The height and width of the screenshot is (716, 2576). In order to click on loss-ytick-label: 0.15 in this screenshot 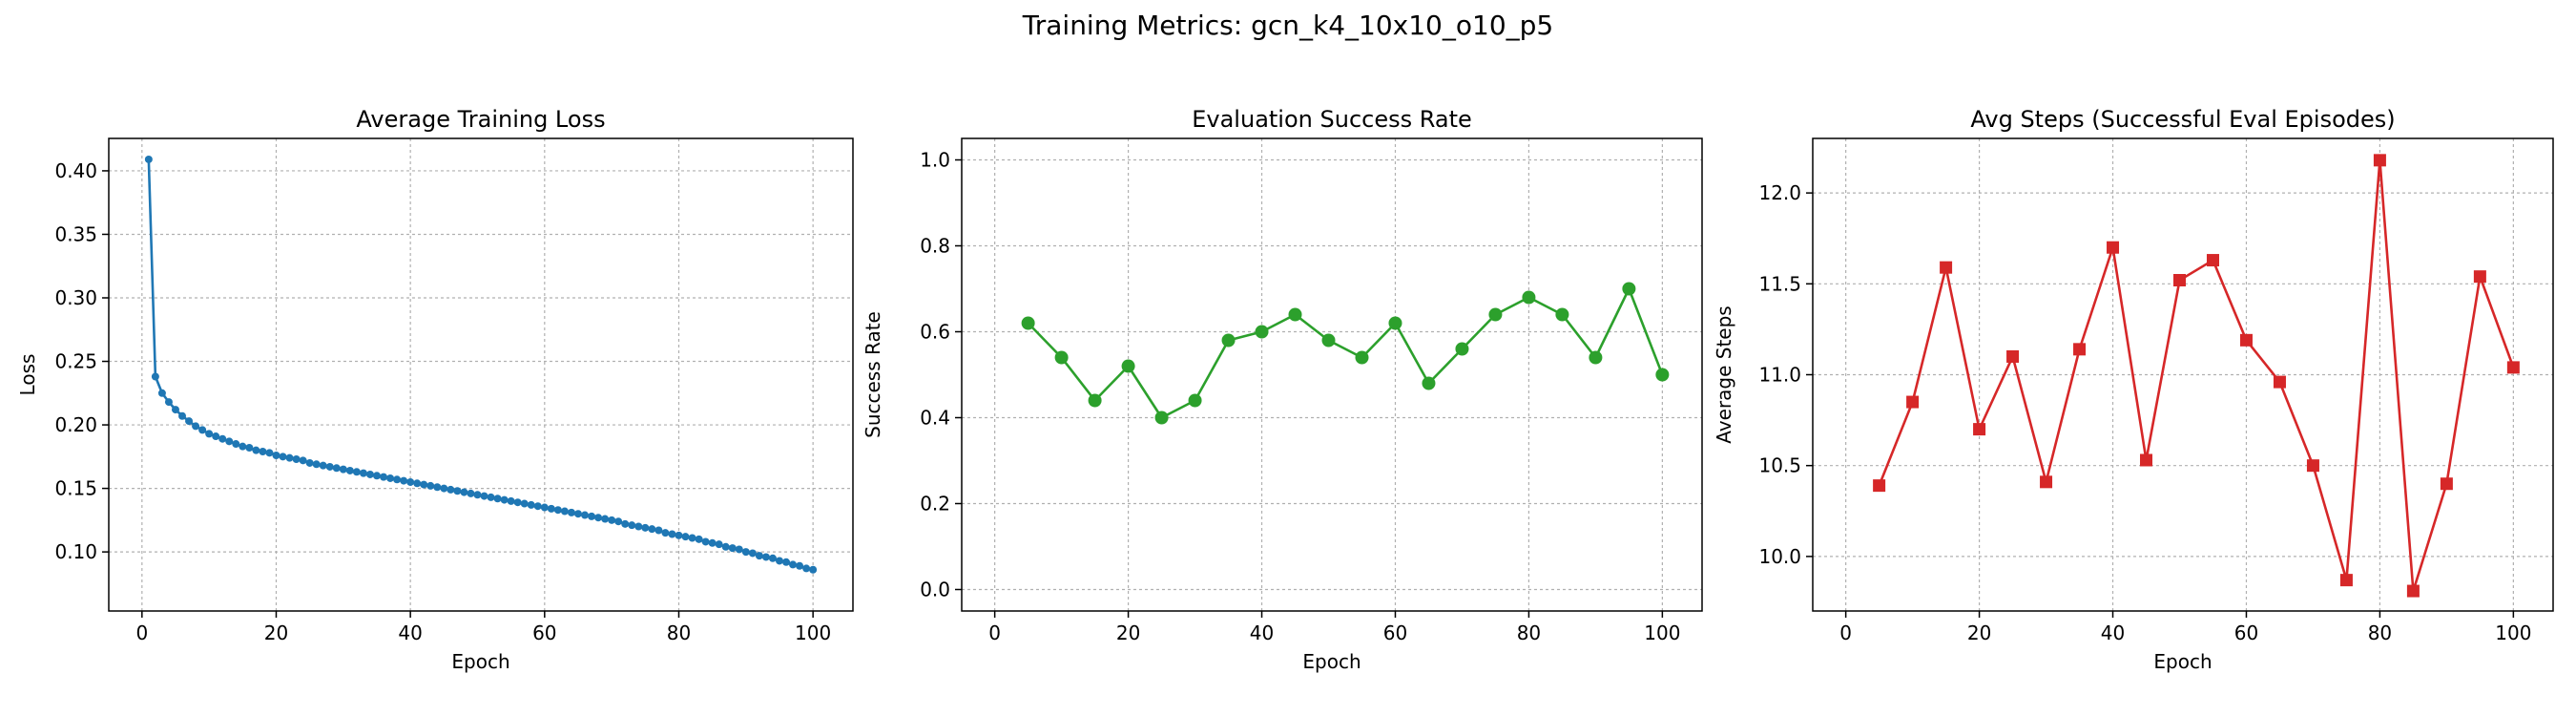, I will do `click(75, 488)`.